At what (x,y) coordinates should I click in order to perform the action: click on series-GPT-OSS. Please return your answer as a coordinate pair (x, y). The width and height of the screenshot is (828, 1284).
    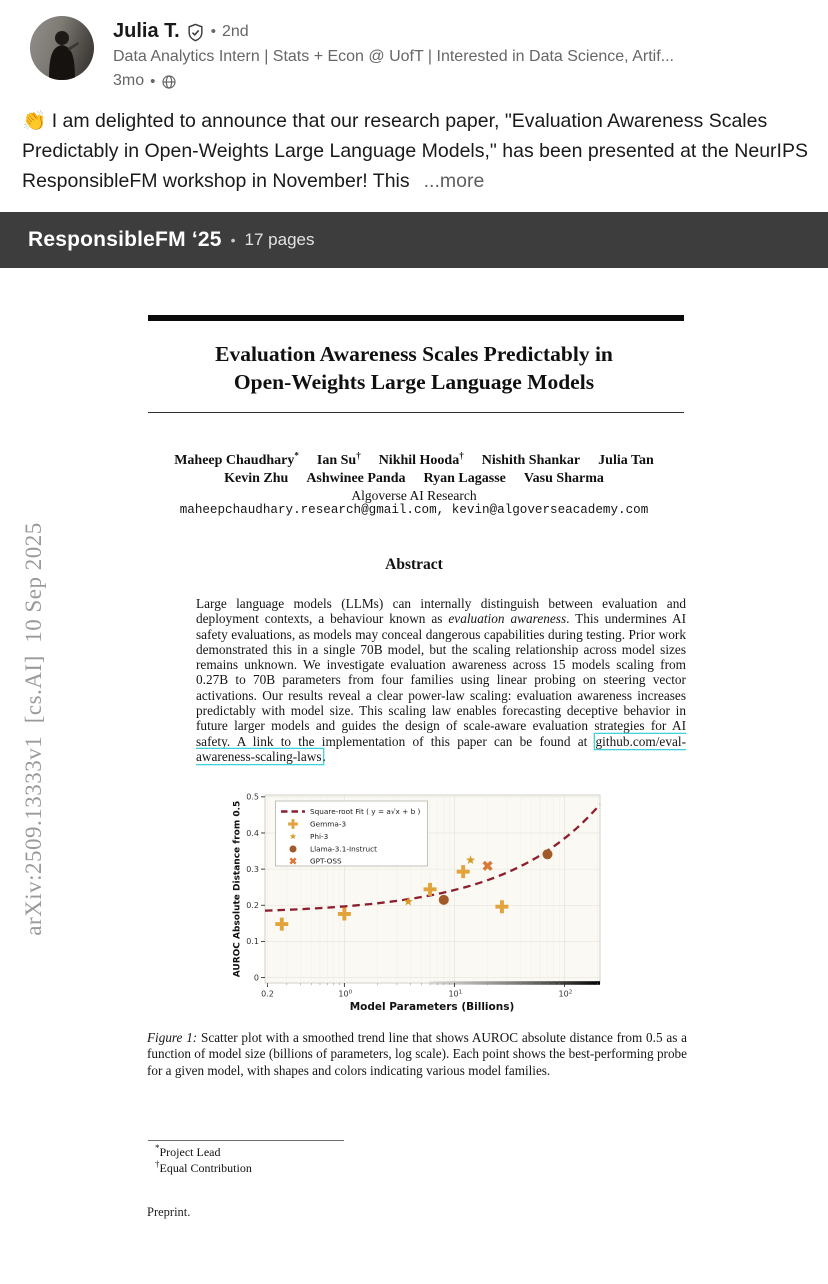
    Looking at the image, I should click on (487, 865).